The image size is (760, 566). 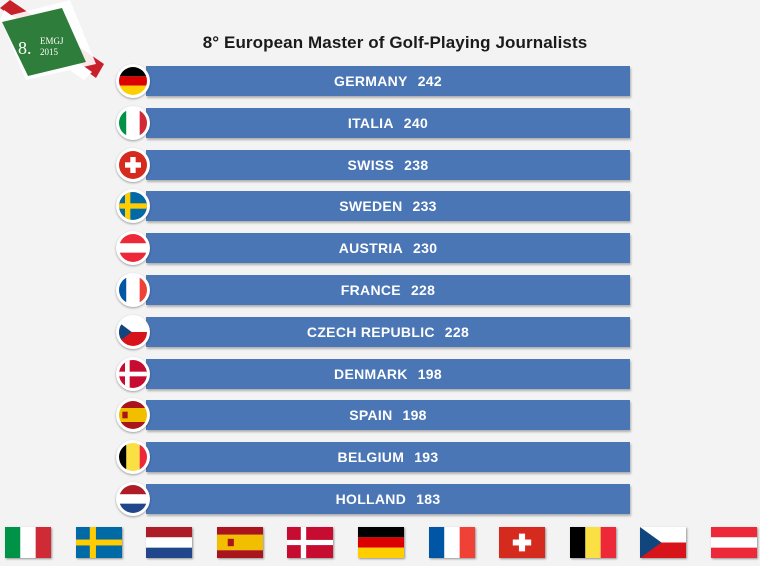 I want to click on country-score: 233, so click(x=424, y=206).